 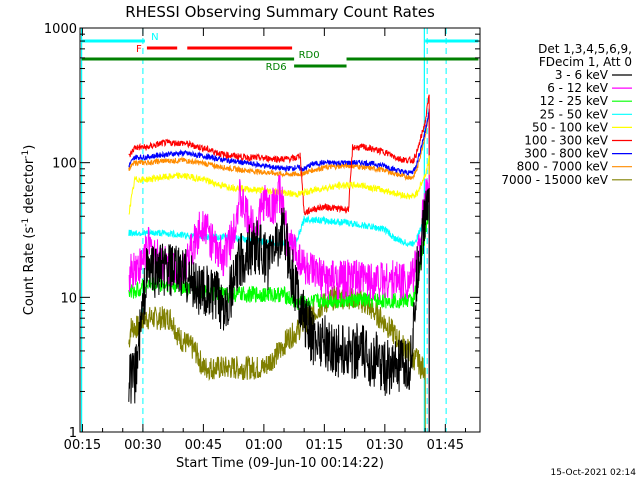 What do you see at coordinates (574, 114) in the screenshot?
I see `legend-label-3: 25 - 50 keV` at bounding box center [574, 114].